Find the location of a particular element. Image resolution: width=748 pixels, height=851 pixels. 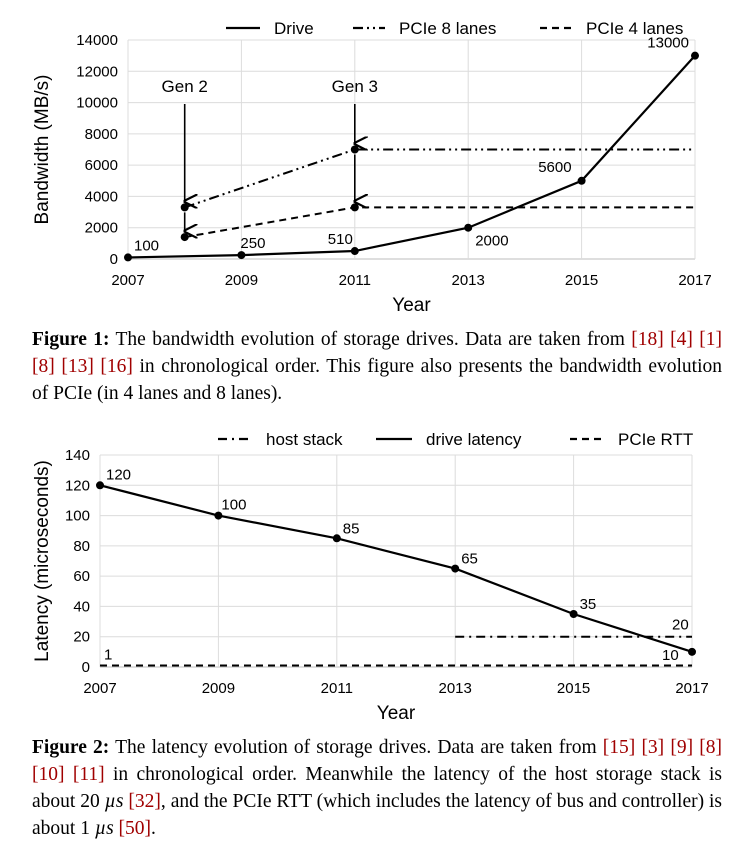

legend-label: PCIe 4 lanes is located at coordinates (634, 28).